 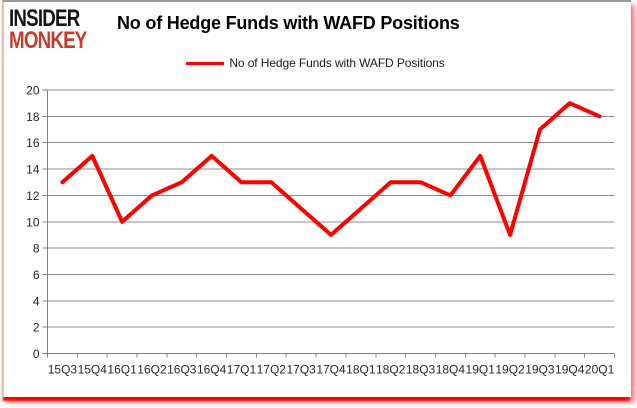 I want to click on y-tick-label: 2, so click(x=36, y=328).